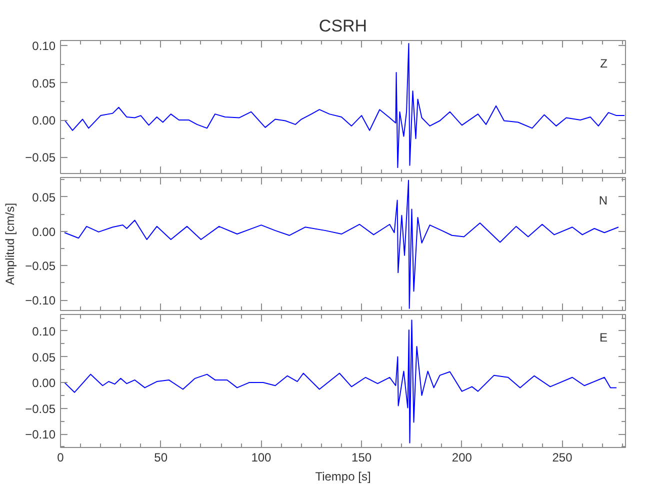 This screenshot has width=650, height=500. What do you see at coordinates (161, 457) in the screenshot?
I see `x-tick-label: 50` at bounding box center [161, 457].